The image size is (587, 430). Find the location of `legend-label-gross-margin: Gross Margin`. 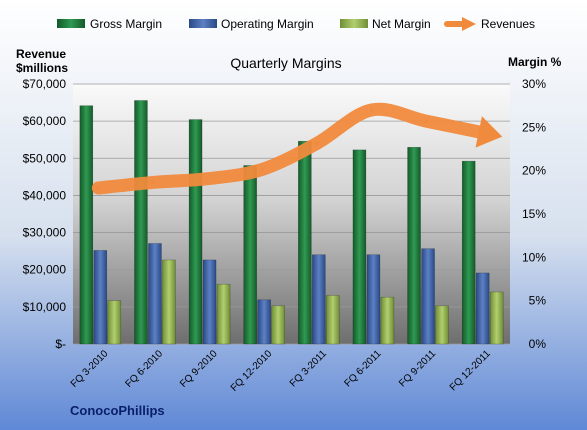

legend-label-gross-margin: Gross Margin is located at coordinates (126, 24).